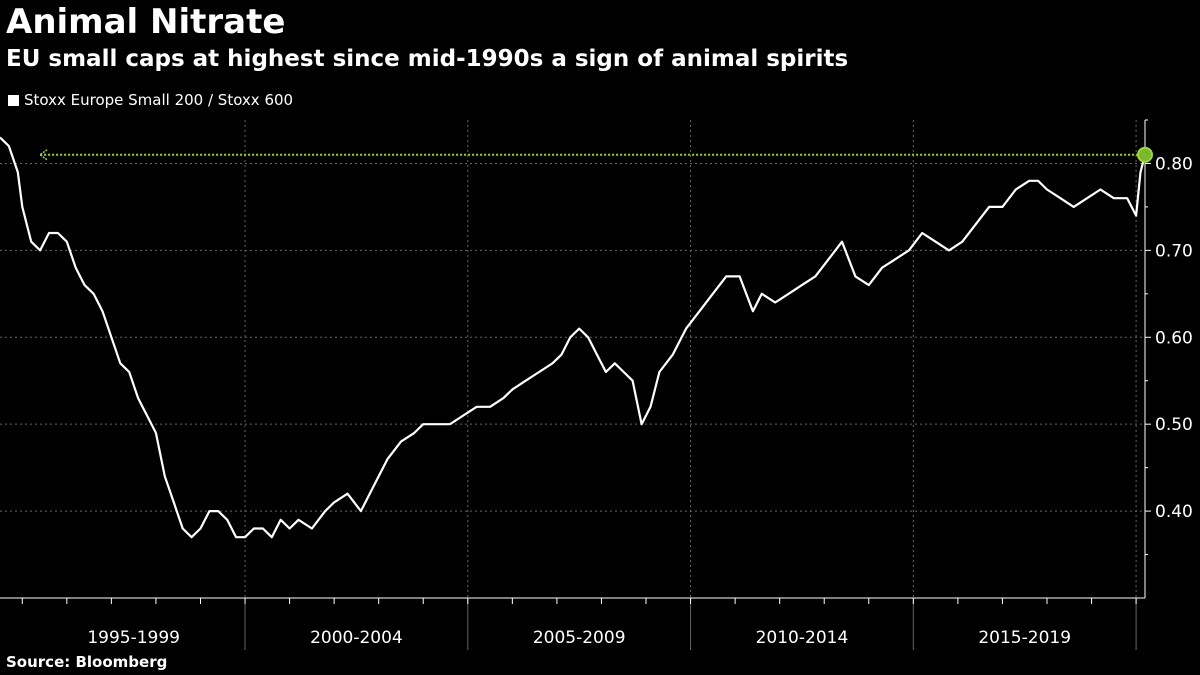  What do you see at coordinates (1174, 425) in the screenshot?
I see `y-tick-label: 0.50` at bounding box center [1174, 425].